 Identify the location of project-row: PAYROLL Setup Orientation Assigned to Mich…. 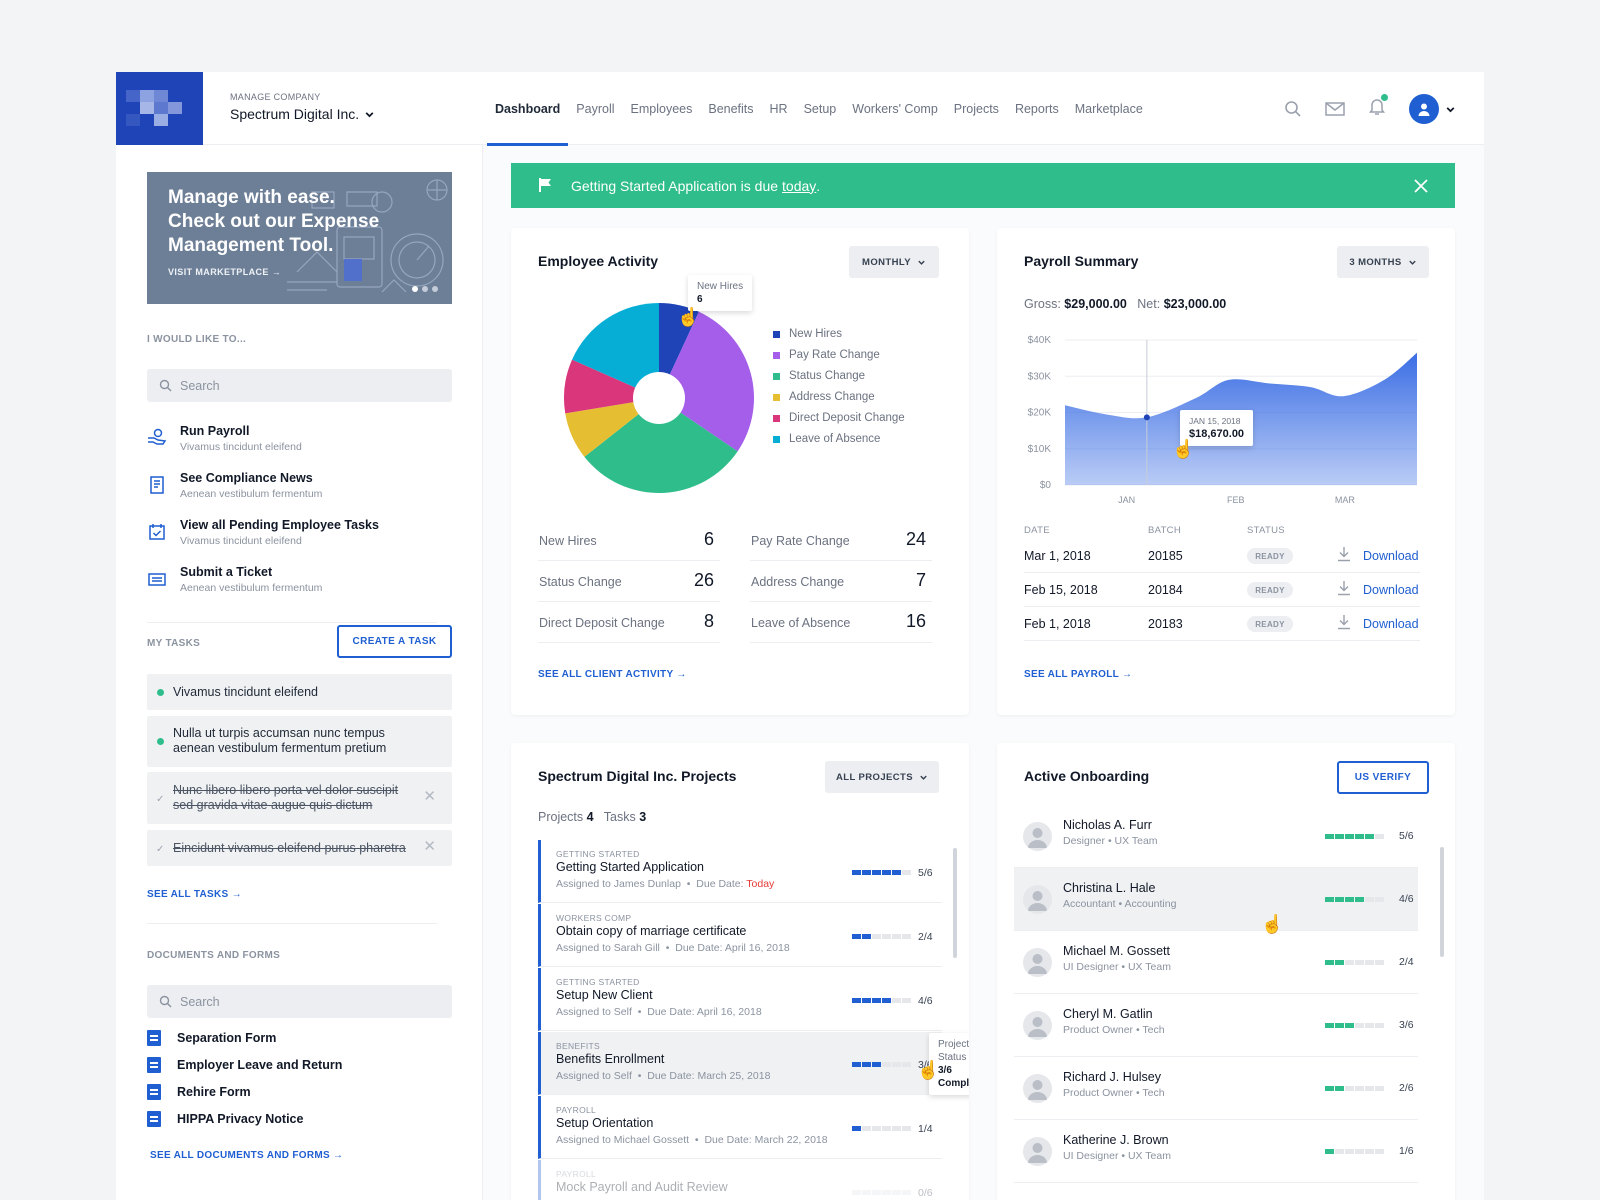
(740, 1127).